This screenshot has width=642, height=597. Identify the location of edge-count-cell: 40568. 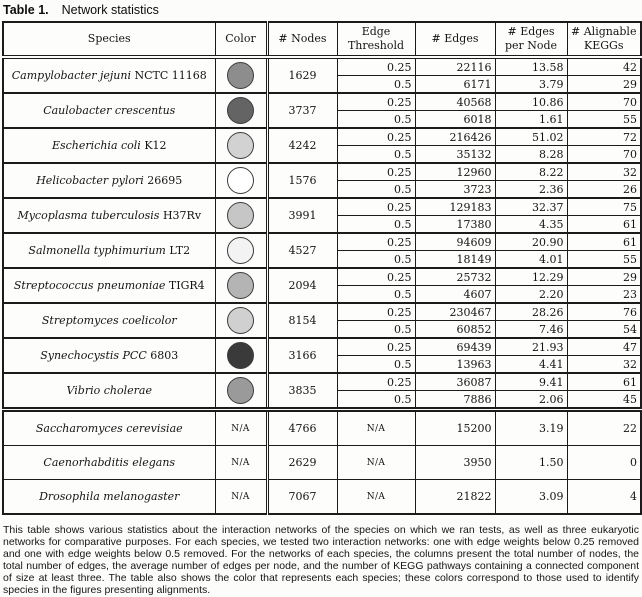
(455, 101).